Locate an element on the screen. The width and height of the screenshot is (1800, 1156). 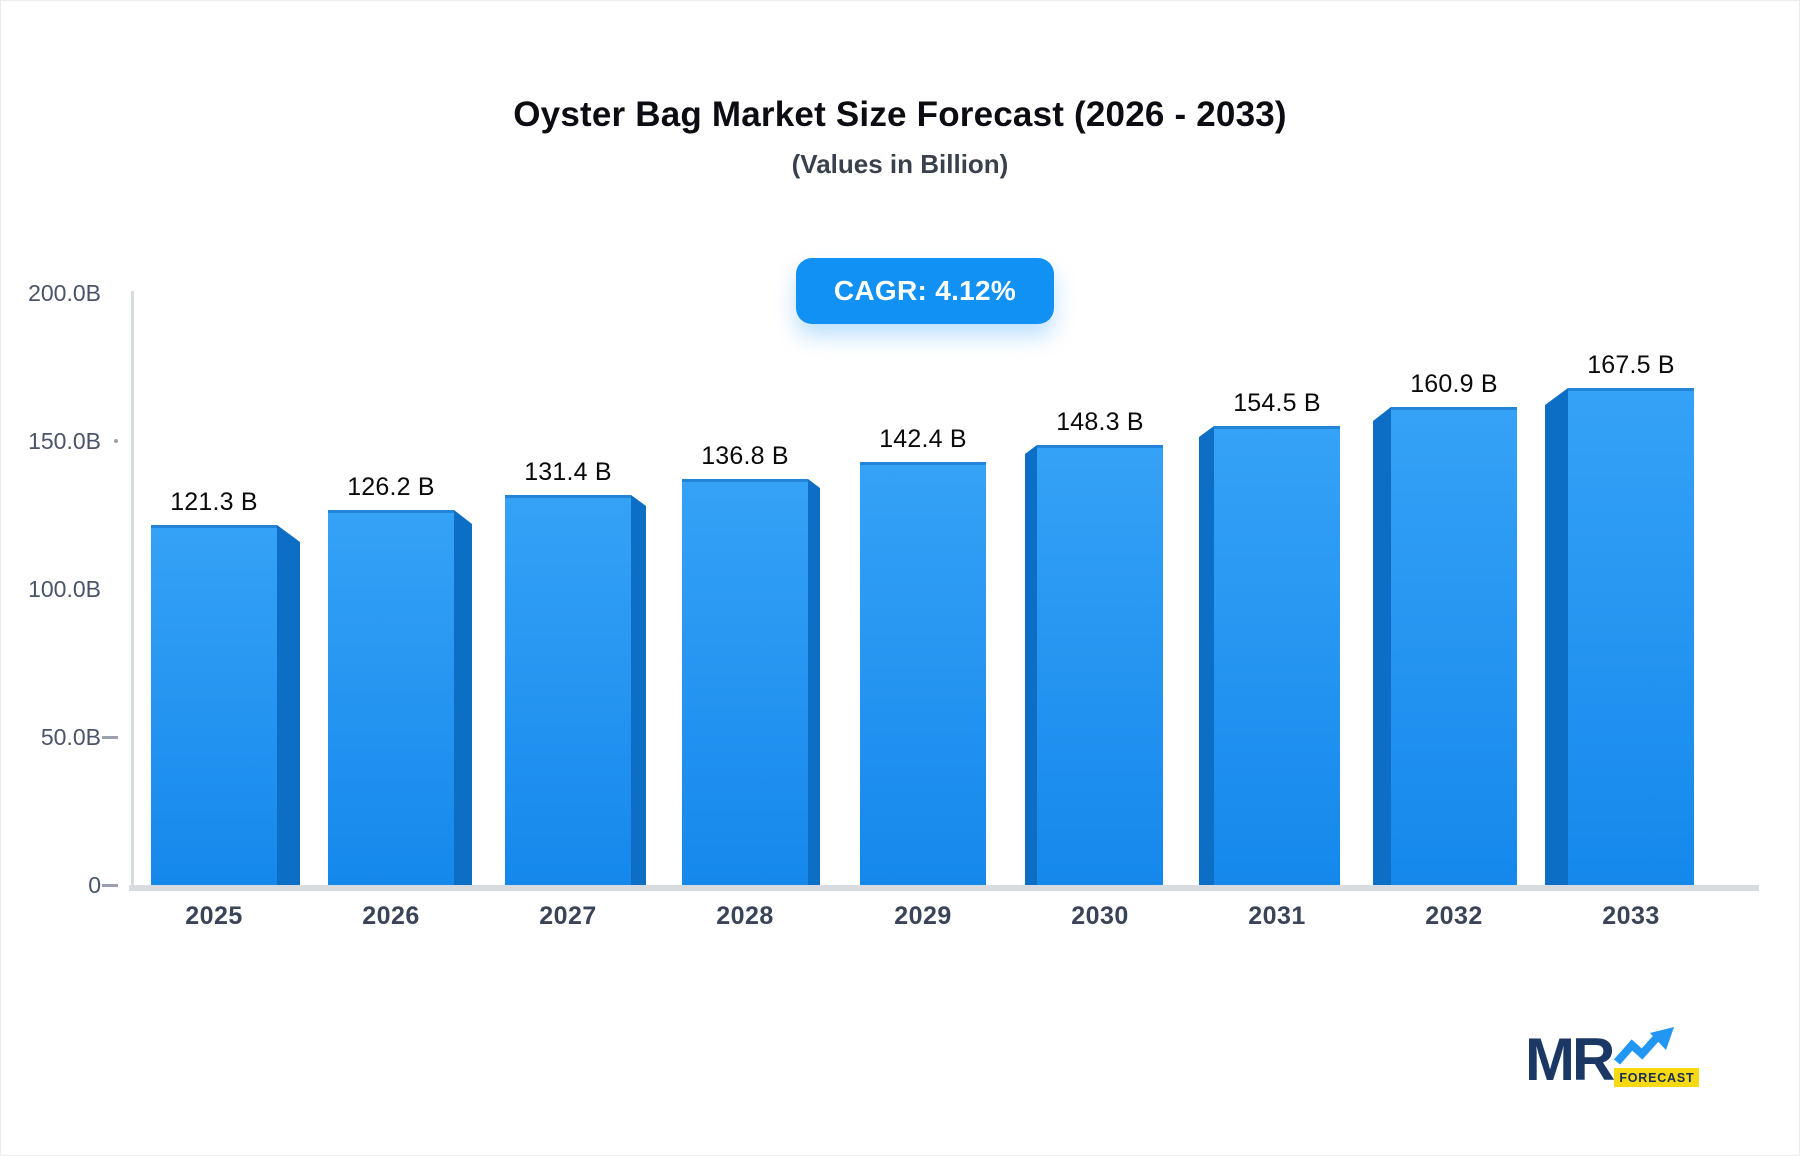
y-axis-line is located at coordinates (132, 591).